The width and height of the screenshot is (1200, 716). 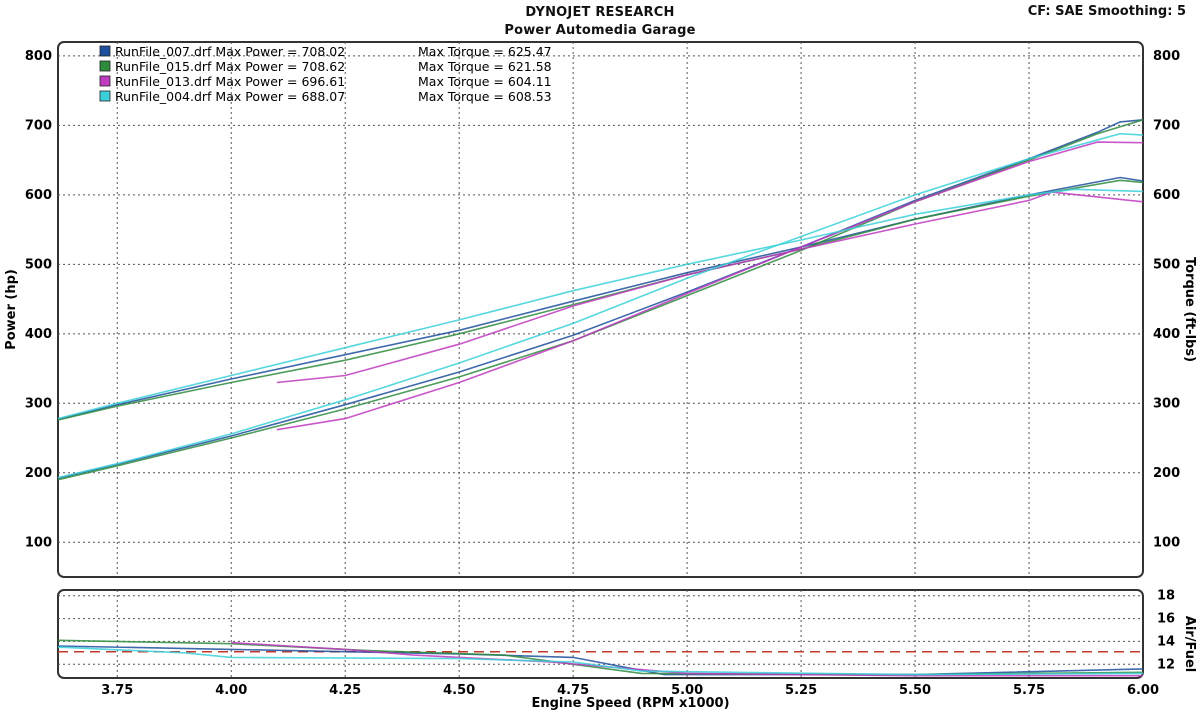 What do you see at coordinates (38, 56) in the screenshot?
I see `y-tick-label: 800` at bounding box center [38, 56].